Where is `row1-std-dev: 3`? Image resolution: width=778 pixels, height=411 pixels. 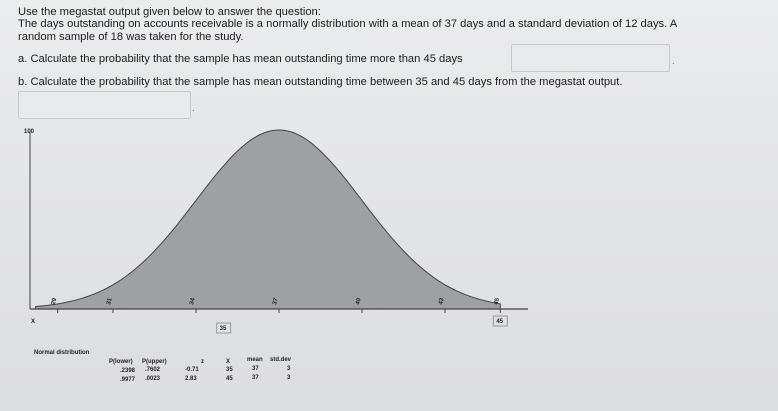 row1-std-dev: 3 is located at coordinates (289, 369).